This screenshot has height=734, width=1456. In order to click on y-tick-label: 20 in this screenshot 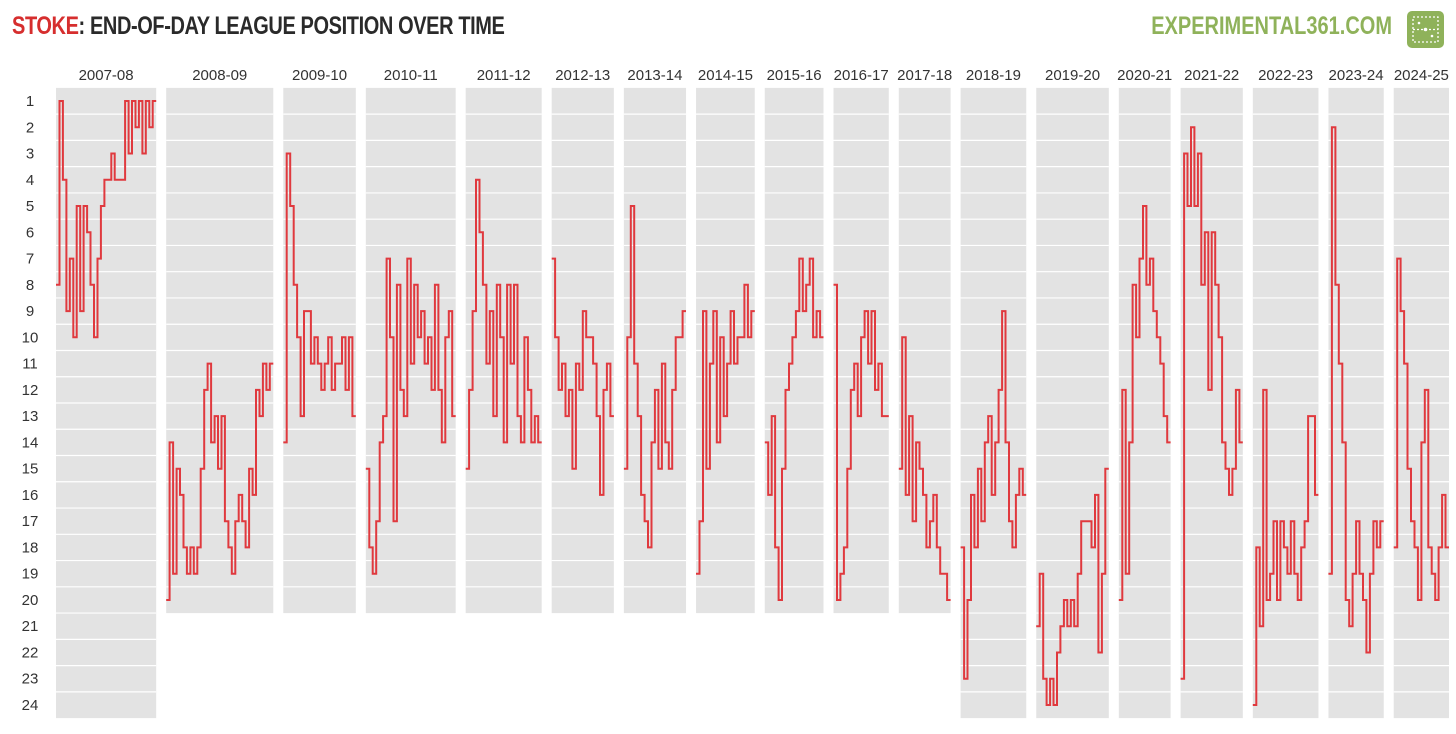, I will do `click(30, 600)`.